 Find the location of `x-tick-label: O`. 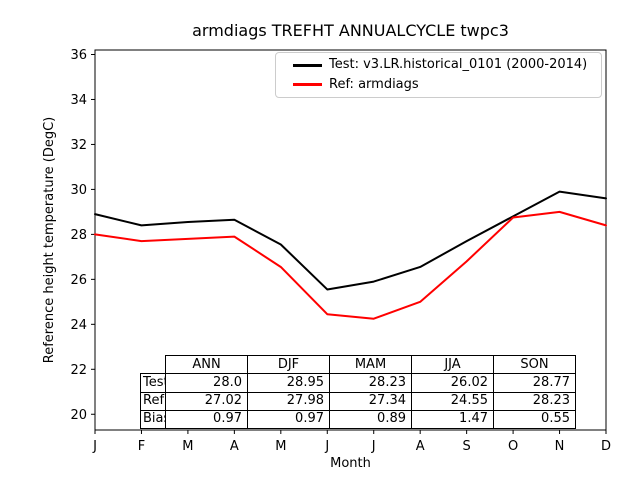

x-tick-label: O is located at coordinates (513, 446).